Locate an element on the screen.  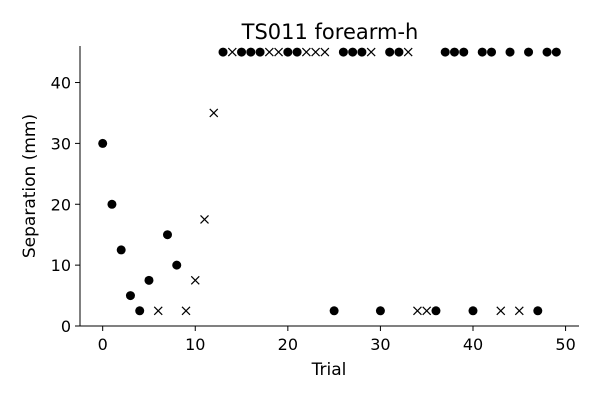
y-tick-label: 10 is located at coordinates (61, 265).